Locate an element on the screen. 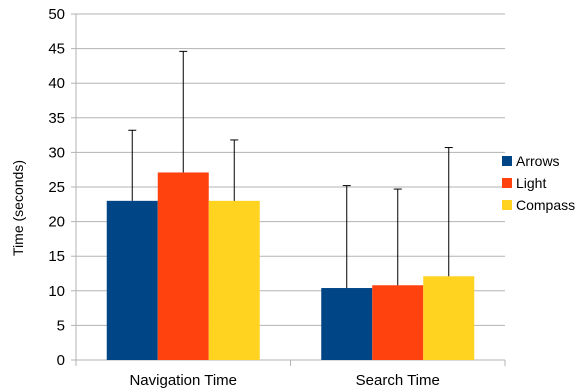 This screenshot has width=583, height=391. y-axis-title: Time (seconds) is located at coordinates (18, 208).